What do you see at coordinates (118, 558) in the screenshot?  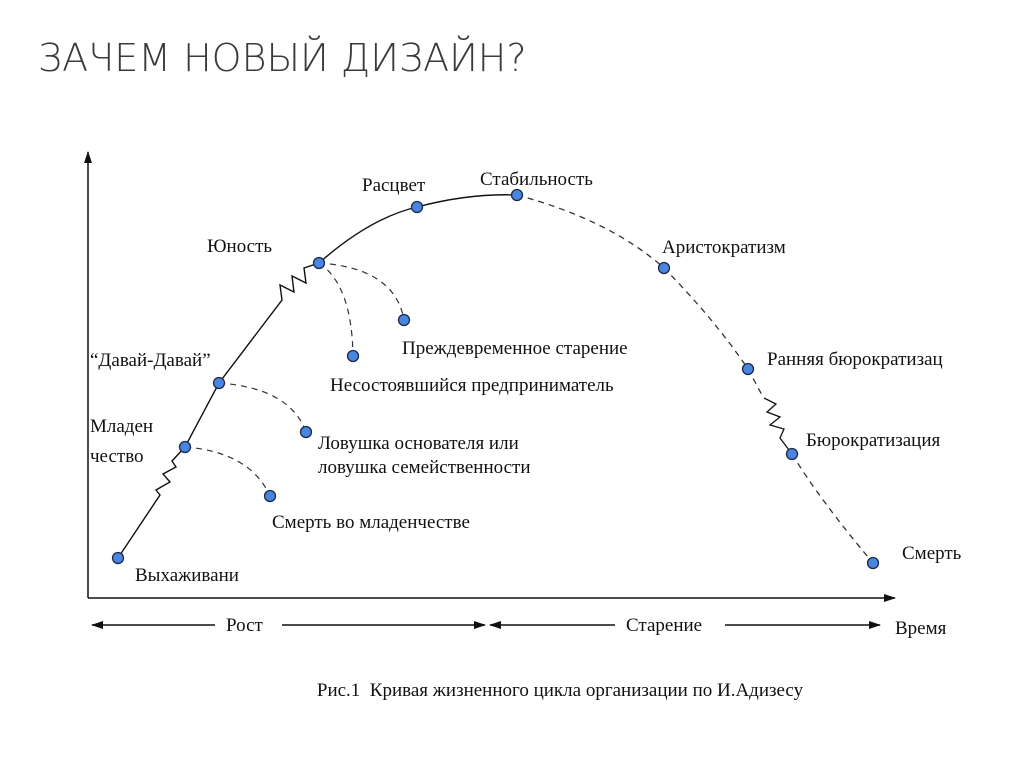 I see `point-vykhazhivanie` at bounding box center [118, 558].